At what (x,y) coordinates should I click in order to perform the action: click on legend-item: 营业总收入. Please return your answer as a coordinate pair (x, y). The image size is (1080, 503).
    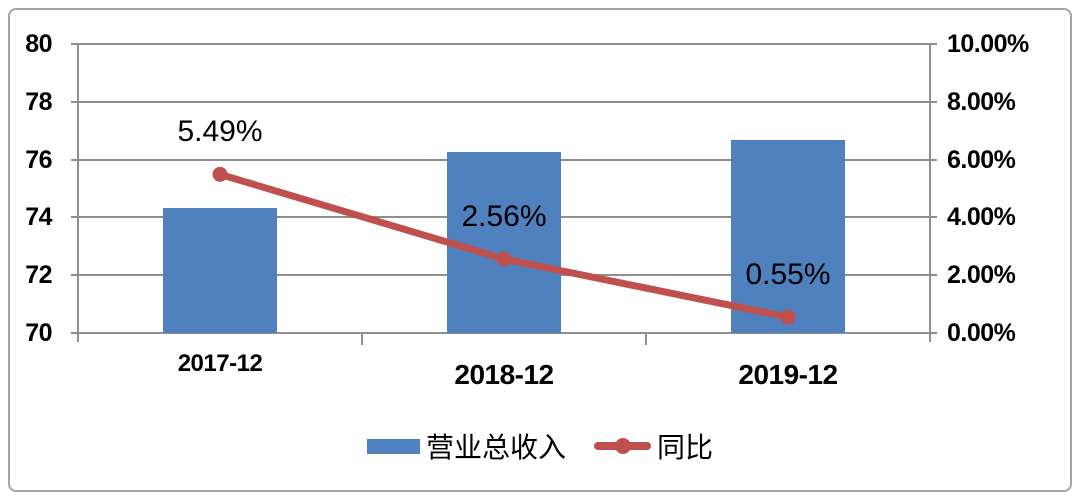
    Looking at the image, I should click on (466, 446).